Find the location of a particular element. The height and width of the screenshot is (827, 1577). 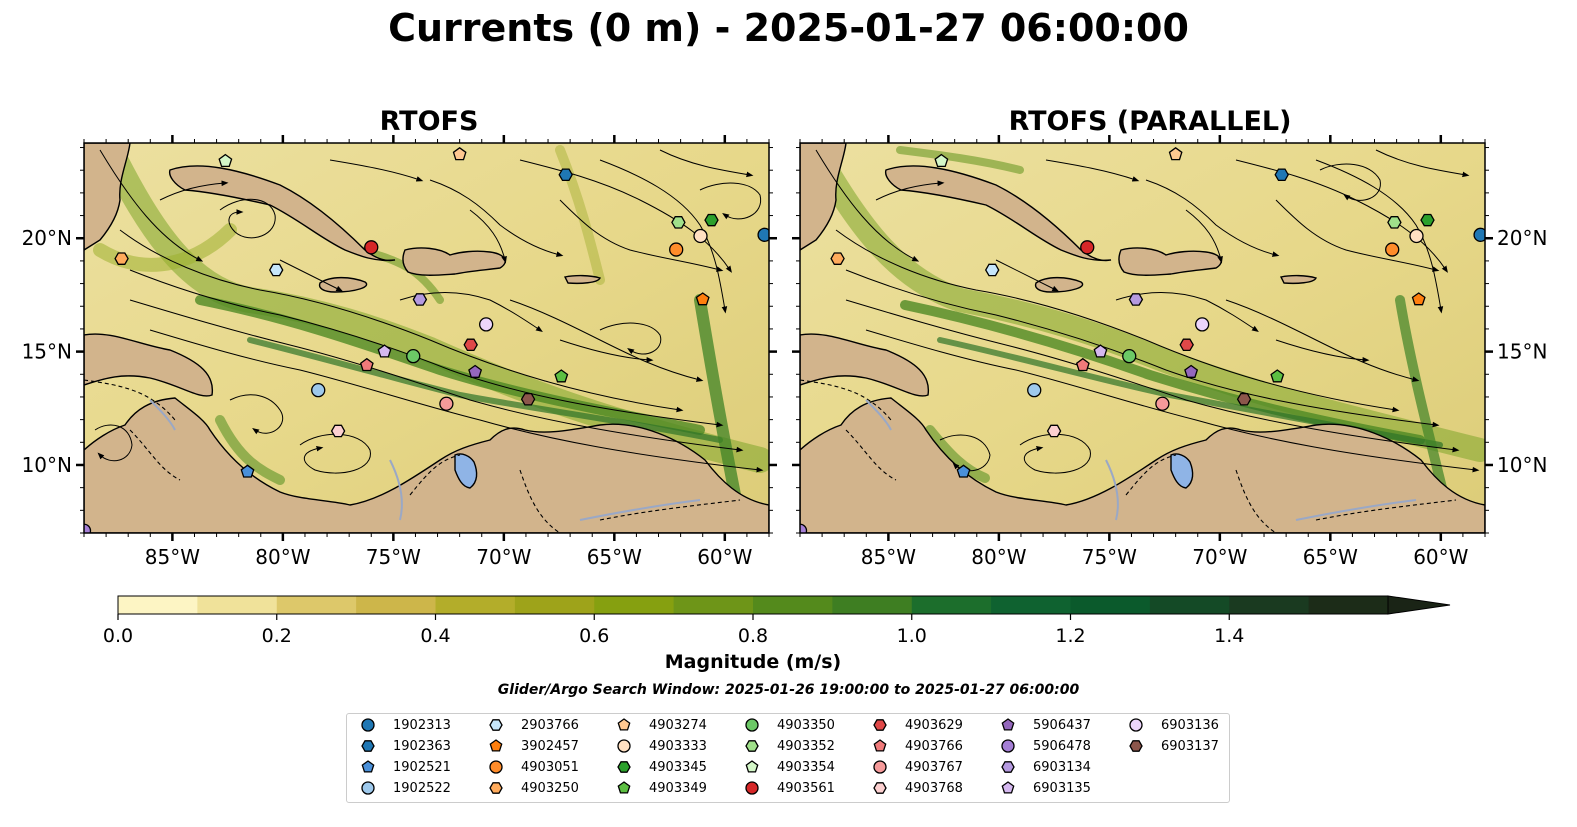

legend-label: 4903766 is located at coordinates (934, 746).